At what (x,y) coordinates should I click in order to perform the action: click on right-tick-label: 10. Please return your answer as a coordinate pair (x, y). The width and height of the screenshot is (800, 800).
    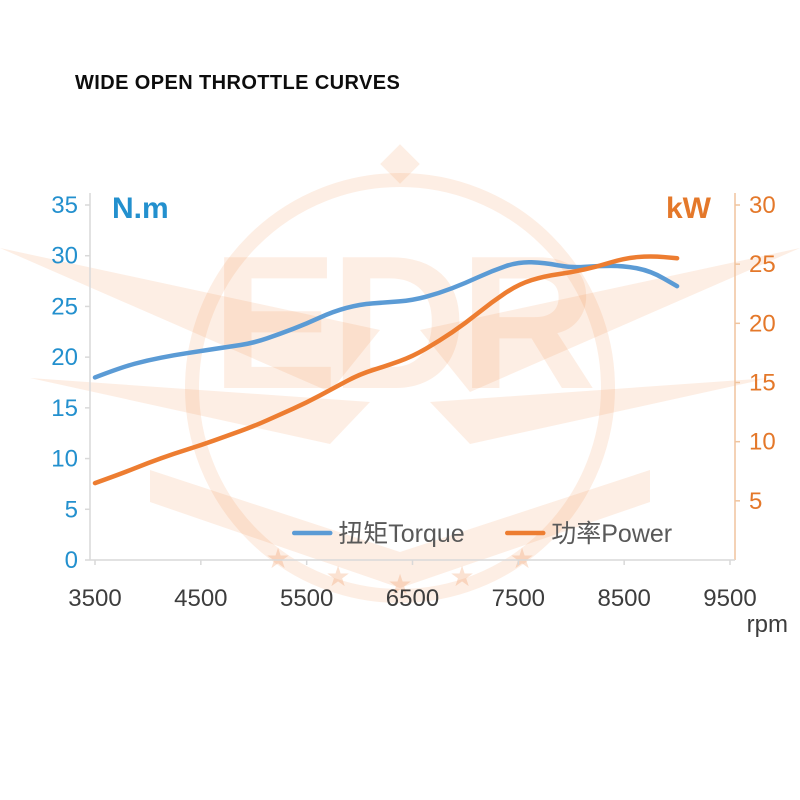
    Looking at the image, I should click on (762, 442).